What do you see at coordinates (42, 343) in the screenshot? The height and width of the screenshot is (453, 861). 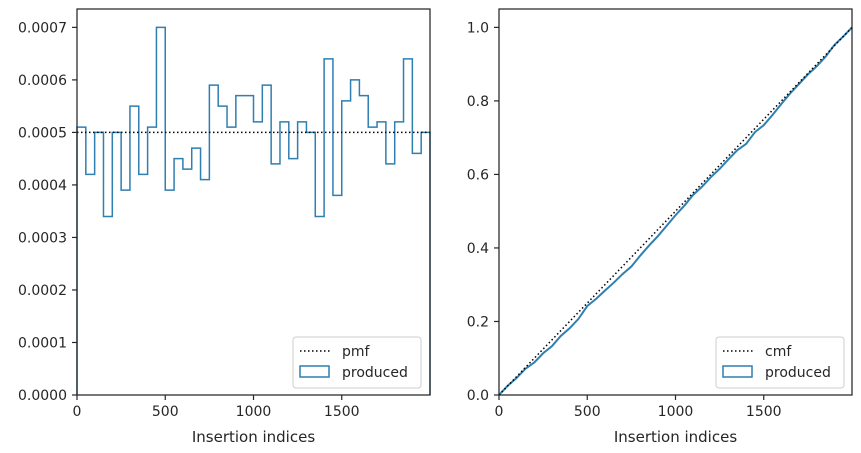 I see `pmf-y-tick-label: 0.0001` at bounding box center [42, 343].